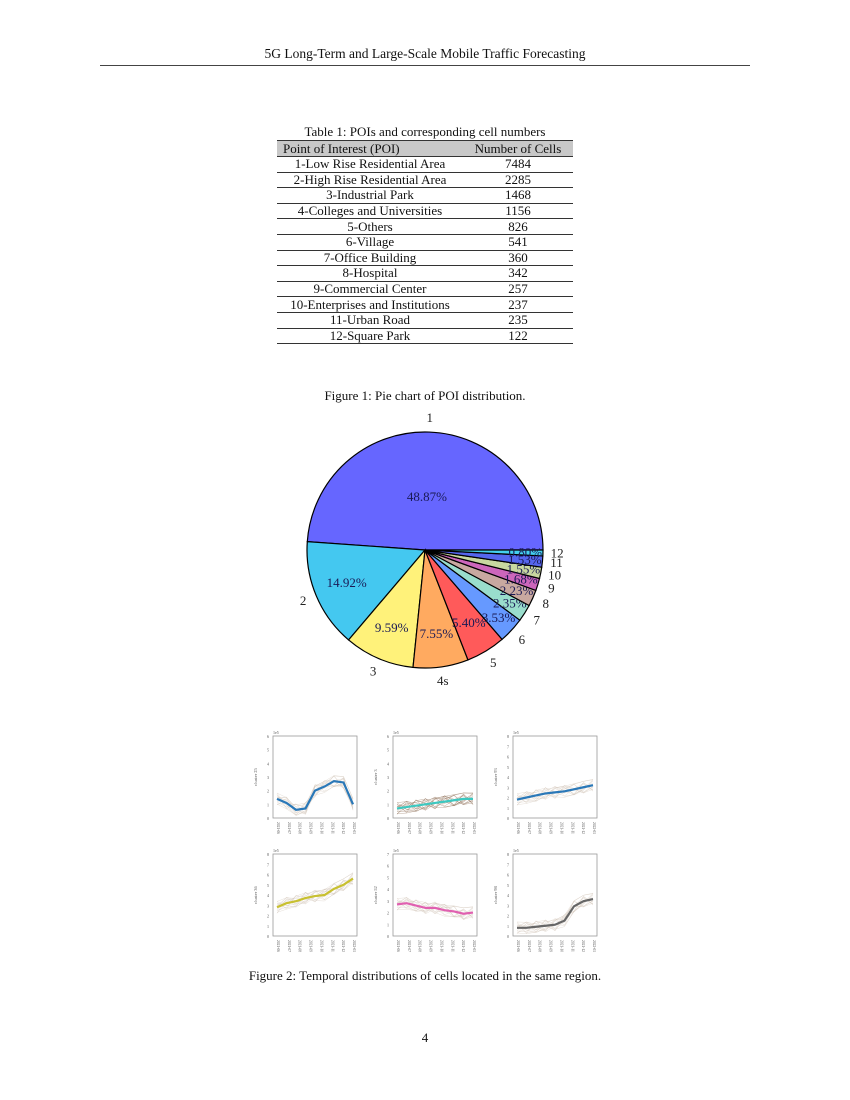  I want to click on pie-category-label: 8, so click(545, 603).